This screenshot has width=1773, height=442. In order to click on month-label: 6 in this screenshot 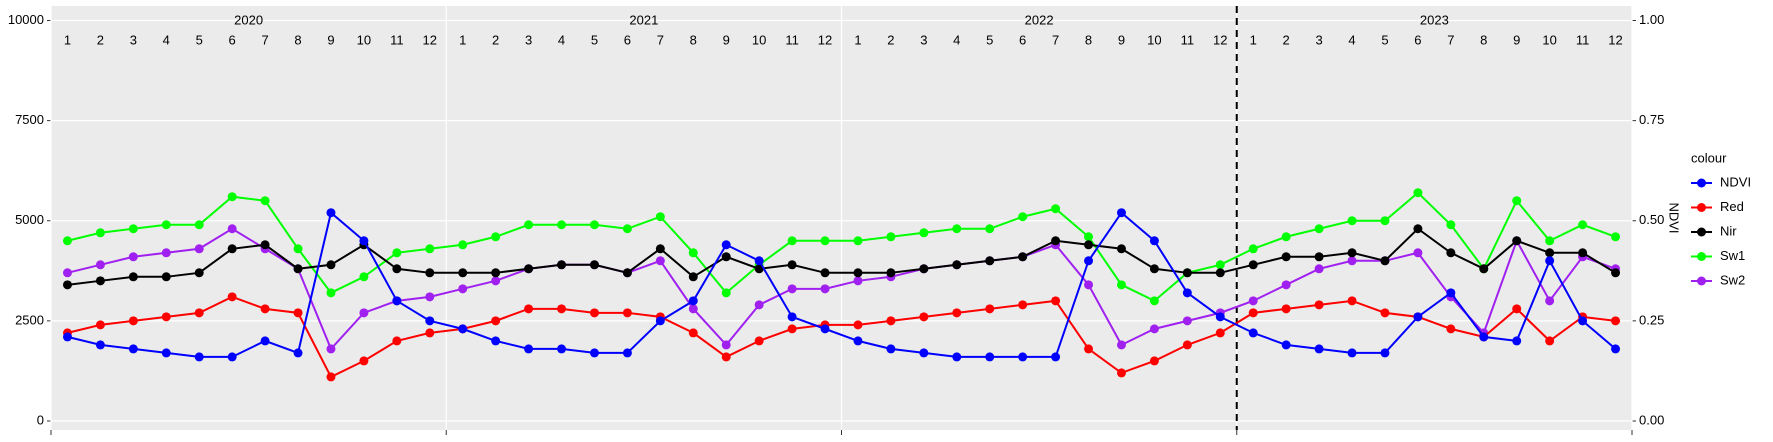, I will do `click(1022, 39)`.